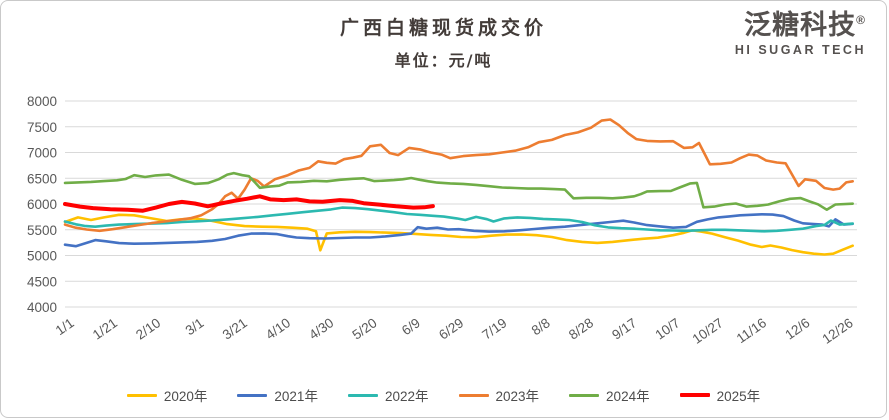 The width and height of the screenshot is (889, 420). I want to click on legend-swatch-2022年, so click(362, 395).